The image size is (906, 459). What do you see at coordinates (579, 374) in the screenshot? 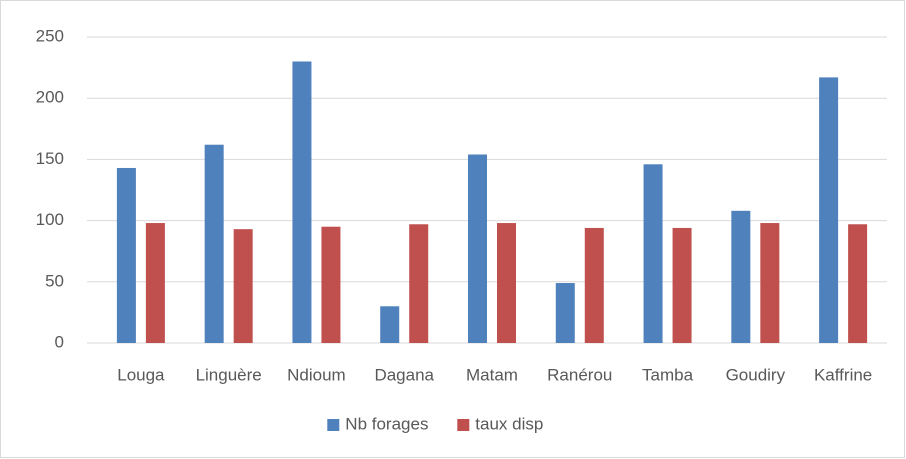
I see `x-tick-label: Ranérou` at bounding box center [579, 374].